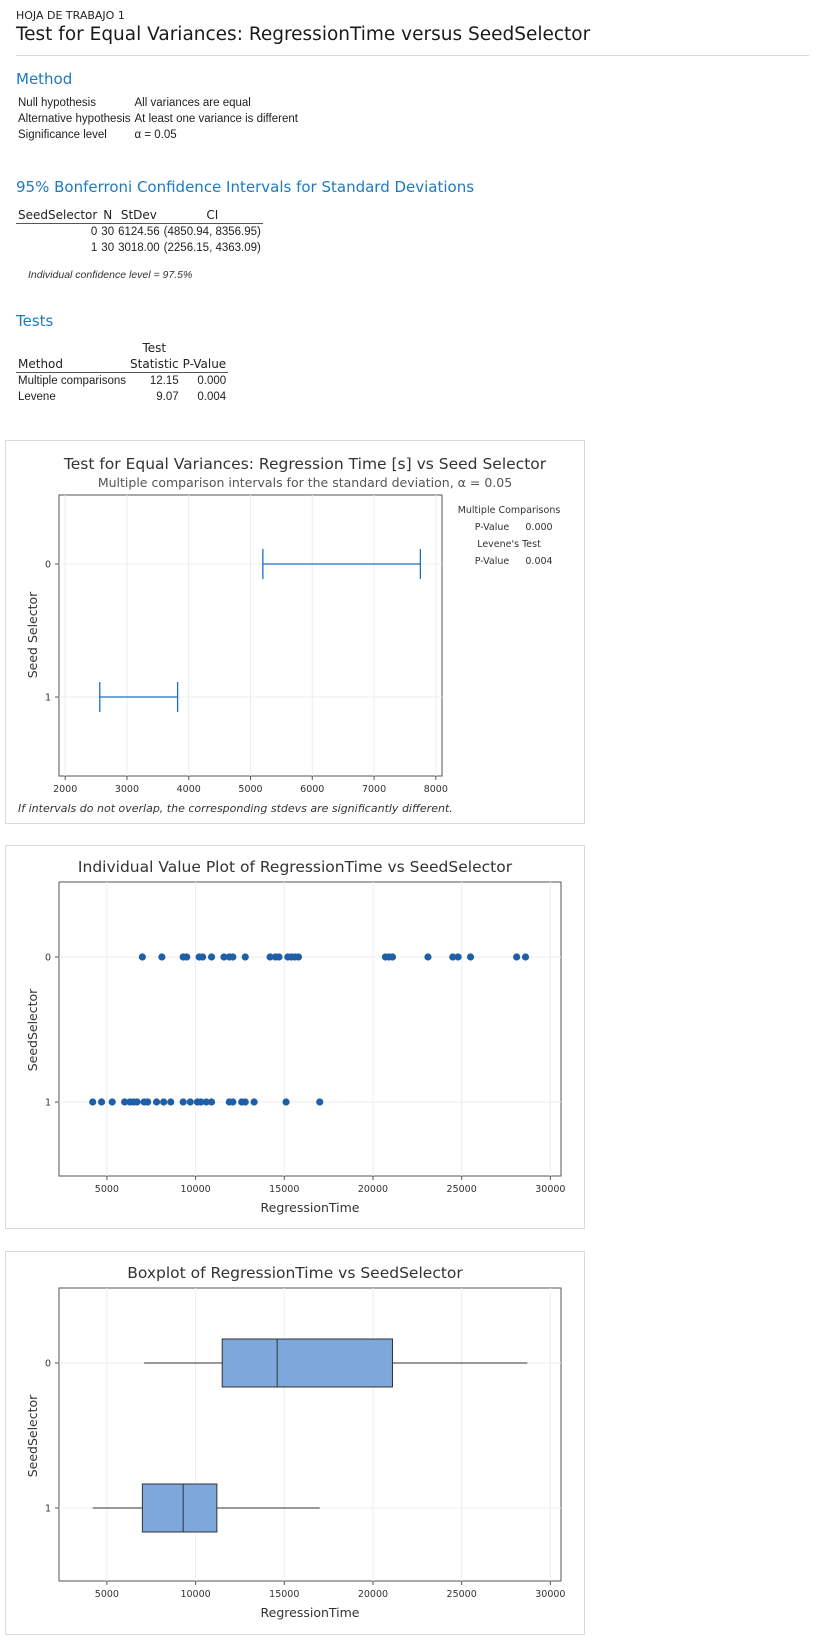  I want to click on y-axis-label: SeedSelector, so click(32, 1435).